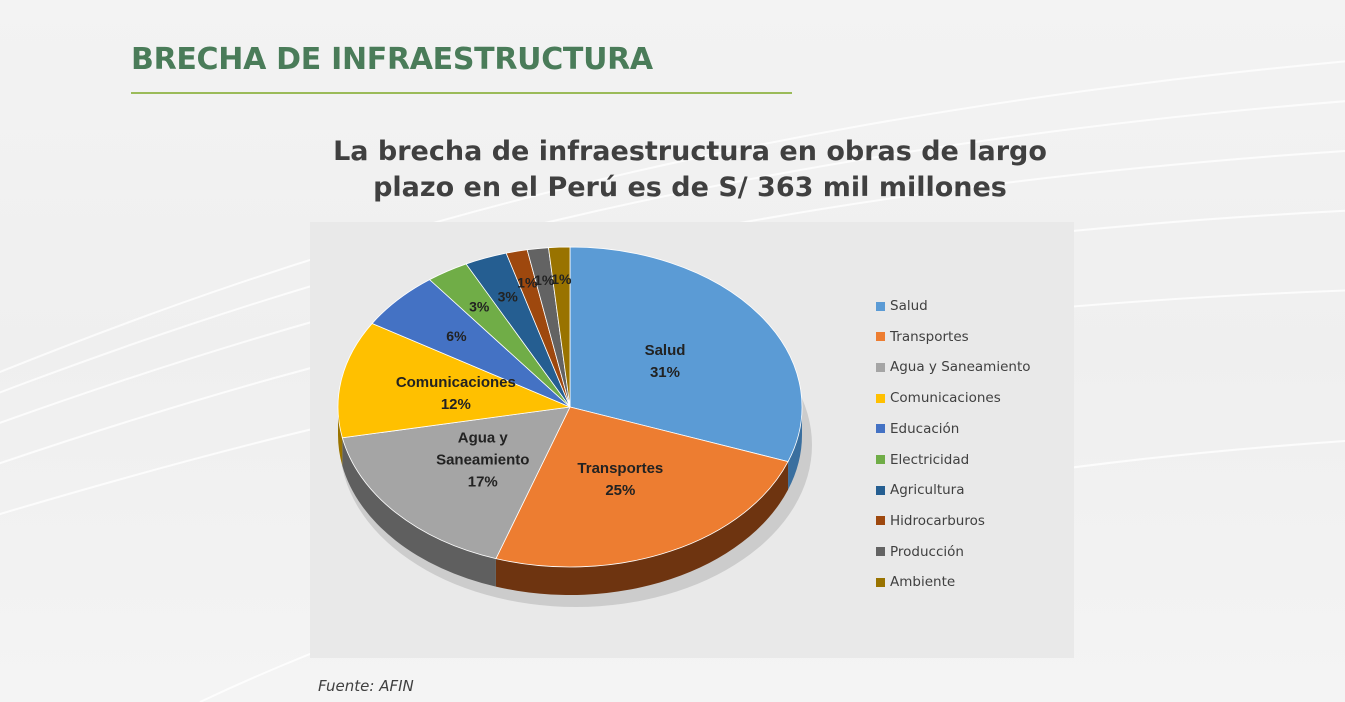 The height and width of the screenshot is (702, 1345). What do you see at coordinates (456, 393) in the screenshot?
I see `data-label-comunicaciones: Comunicaciones 12%` at bounding box center [456, 393].